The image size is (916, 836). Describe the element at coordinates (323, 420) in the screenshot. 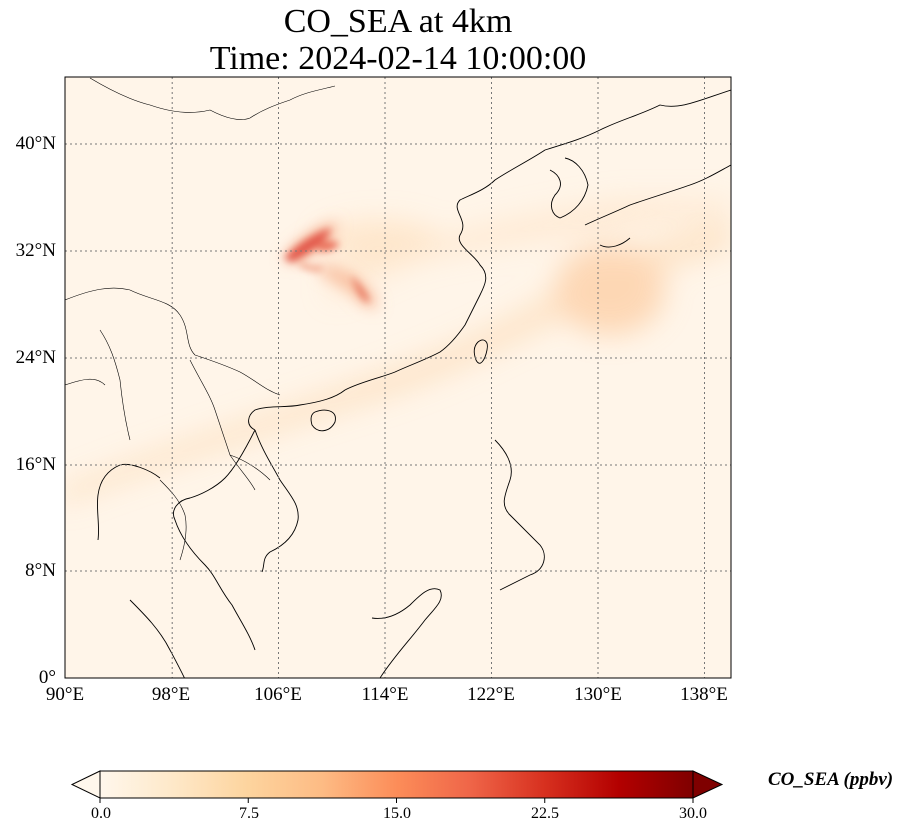

I see `hainan-coast` at that location.